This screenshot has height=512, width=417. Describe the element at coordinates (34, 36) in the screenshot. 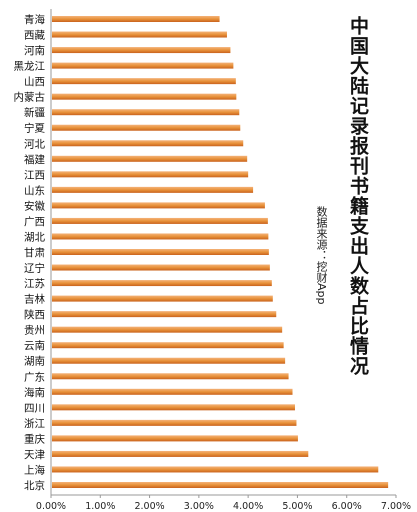

I see `category-label: 西藏` at that location.